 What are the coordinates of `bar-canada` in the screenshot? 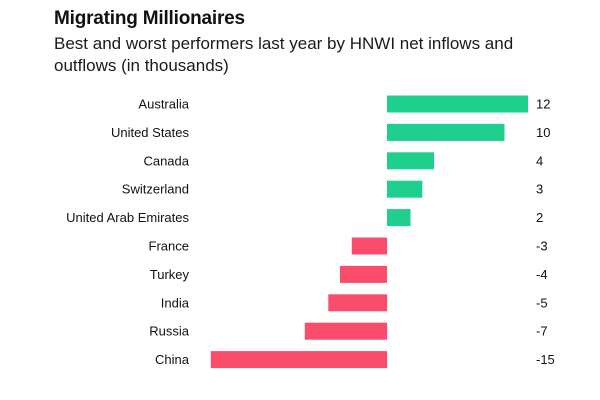 It's located at (410, 161).